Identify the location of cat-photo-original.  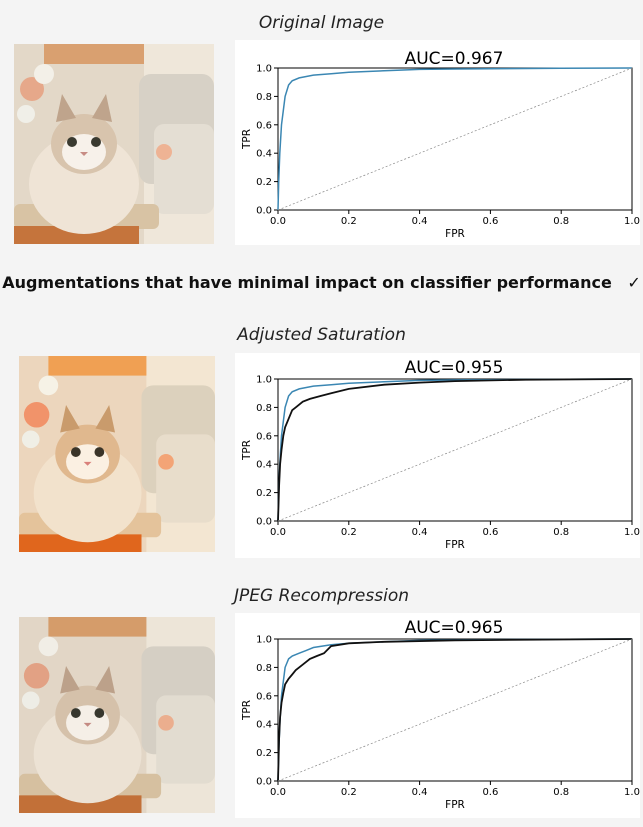
(114, 144).